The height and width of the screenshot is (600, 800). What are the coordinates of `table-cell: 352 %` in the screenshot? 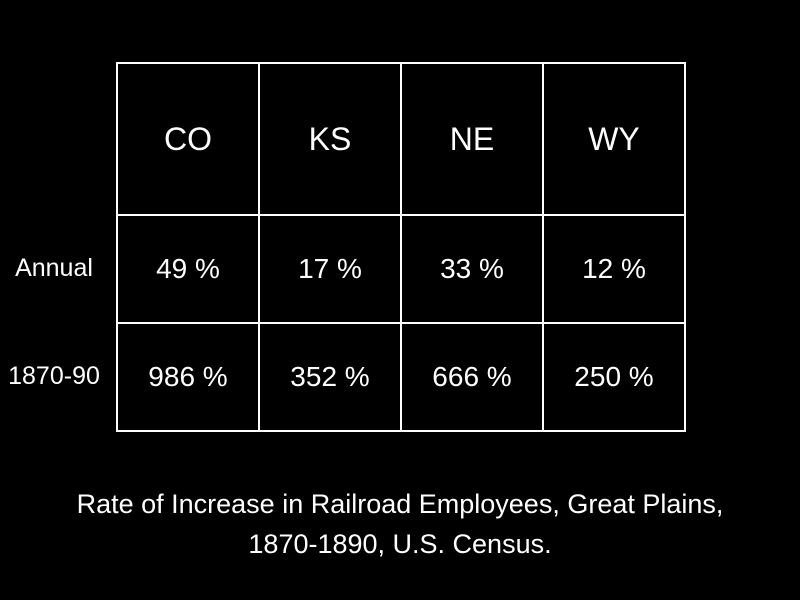 It's located at (330, 377).